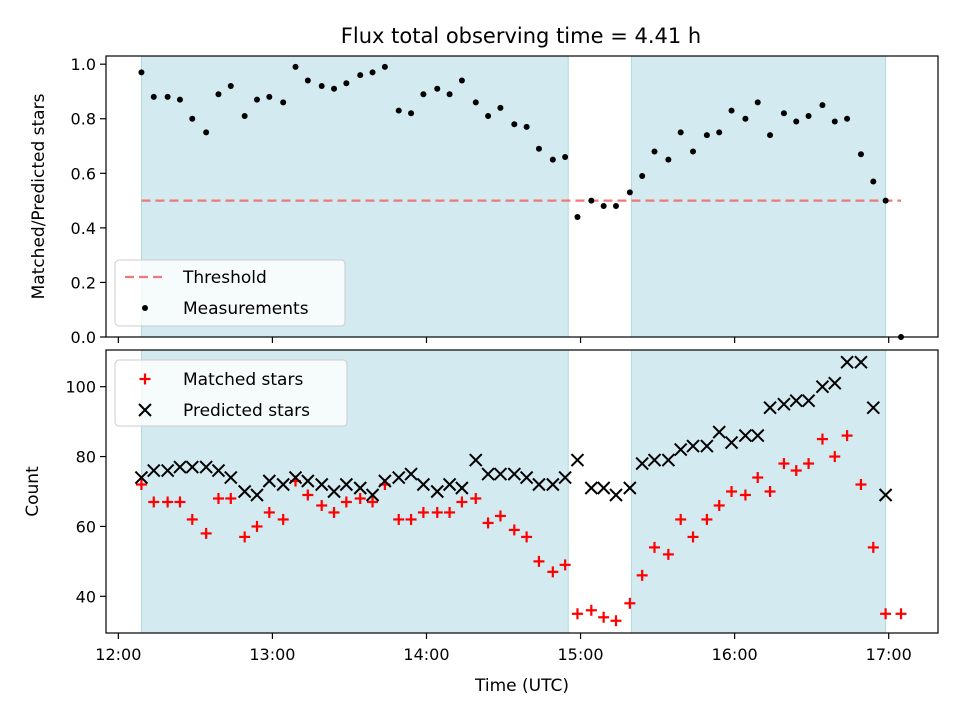 Image resolution: width=960 pixels, height=720 pixels. I want to click on bottom-y-ticks: 40 60 80 100, so click(85, 492).